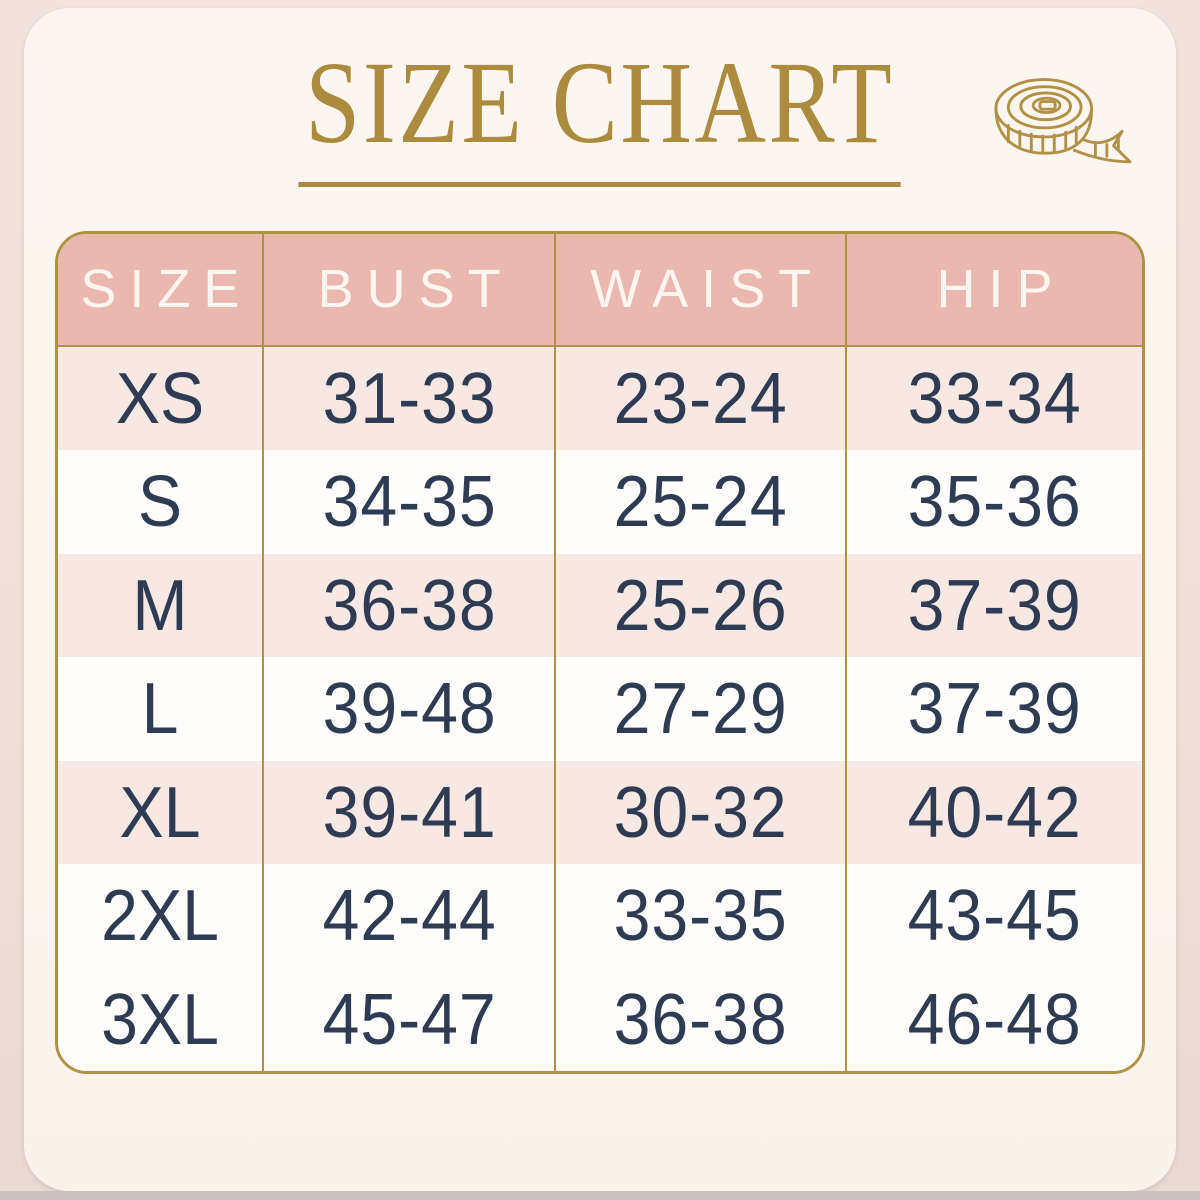 The image size is (1200, 1200). I want to click on cell-l-hip: 37-39, so click(993, 709).